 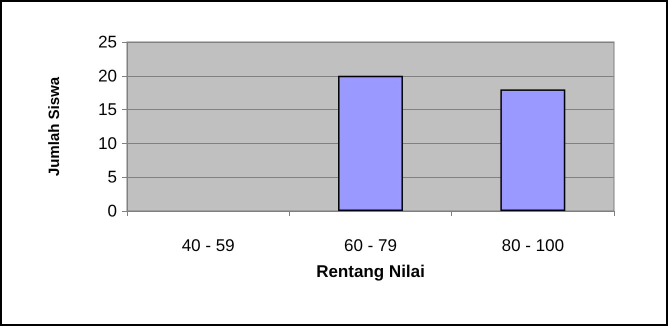 I want to click on y-tick-label: 20, so click(x=107, y=76).